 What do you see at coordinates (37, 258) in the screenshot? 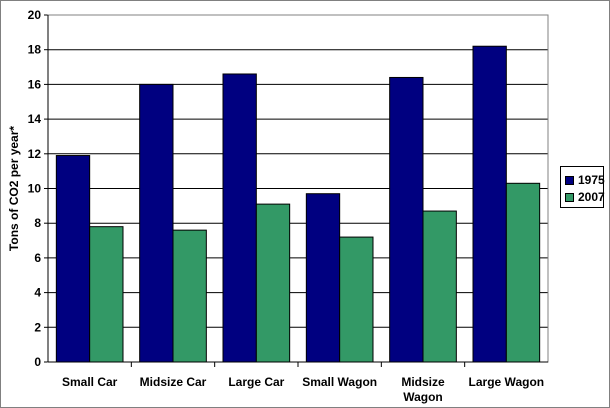
I see `y-tick-label: 6` at bounding box center [37, 258].